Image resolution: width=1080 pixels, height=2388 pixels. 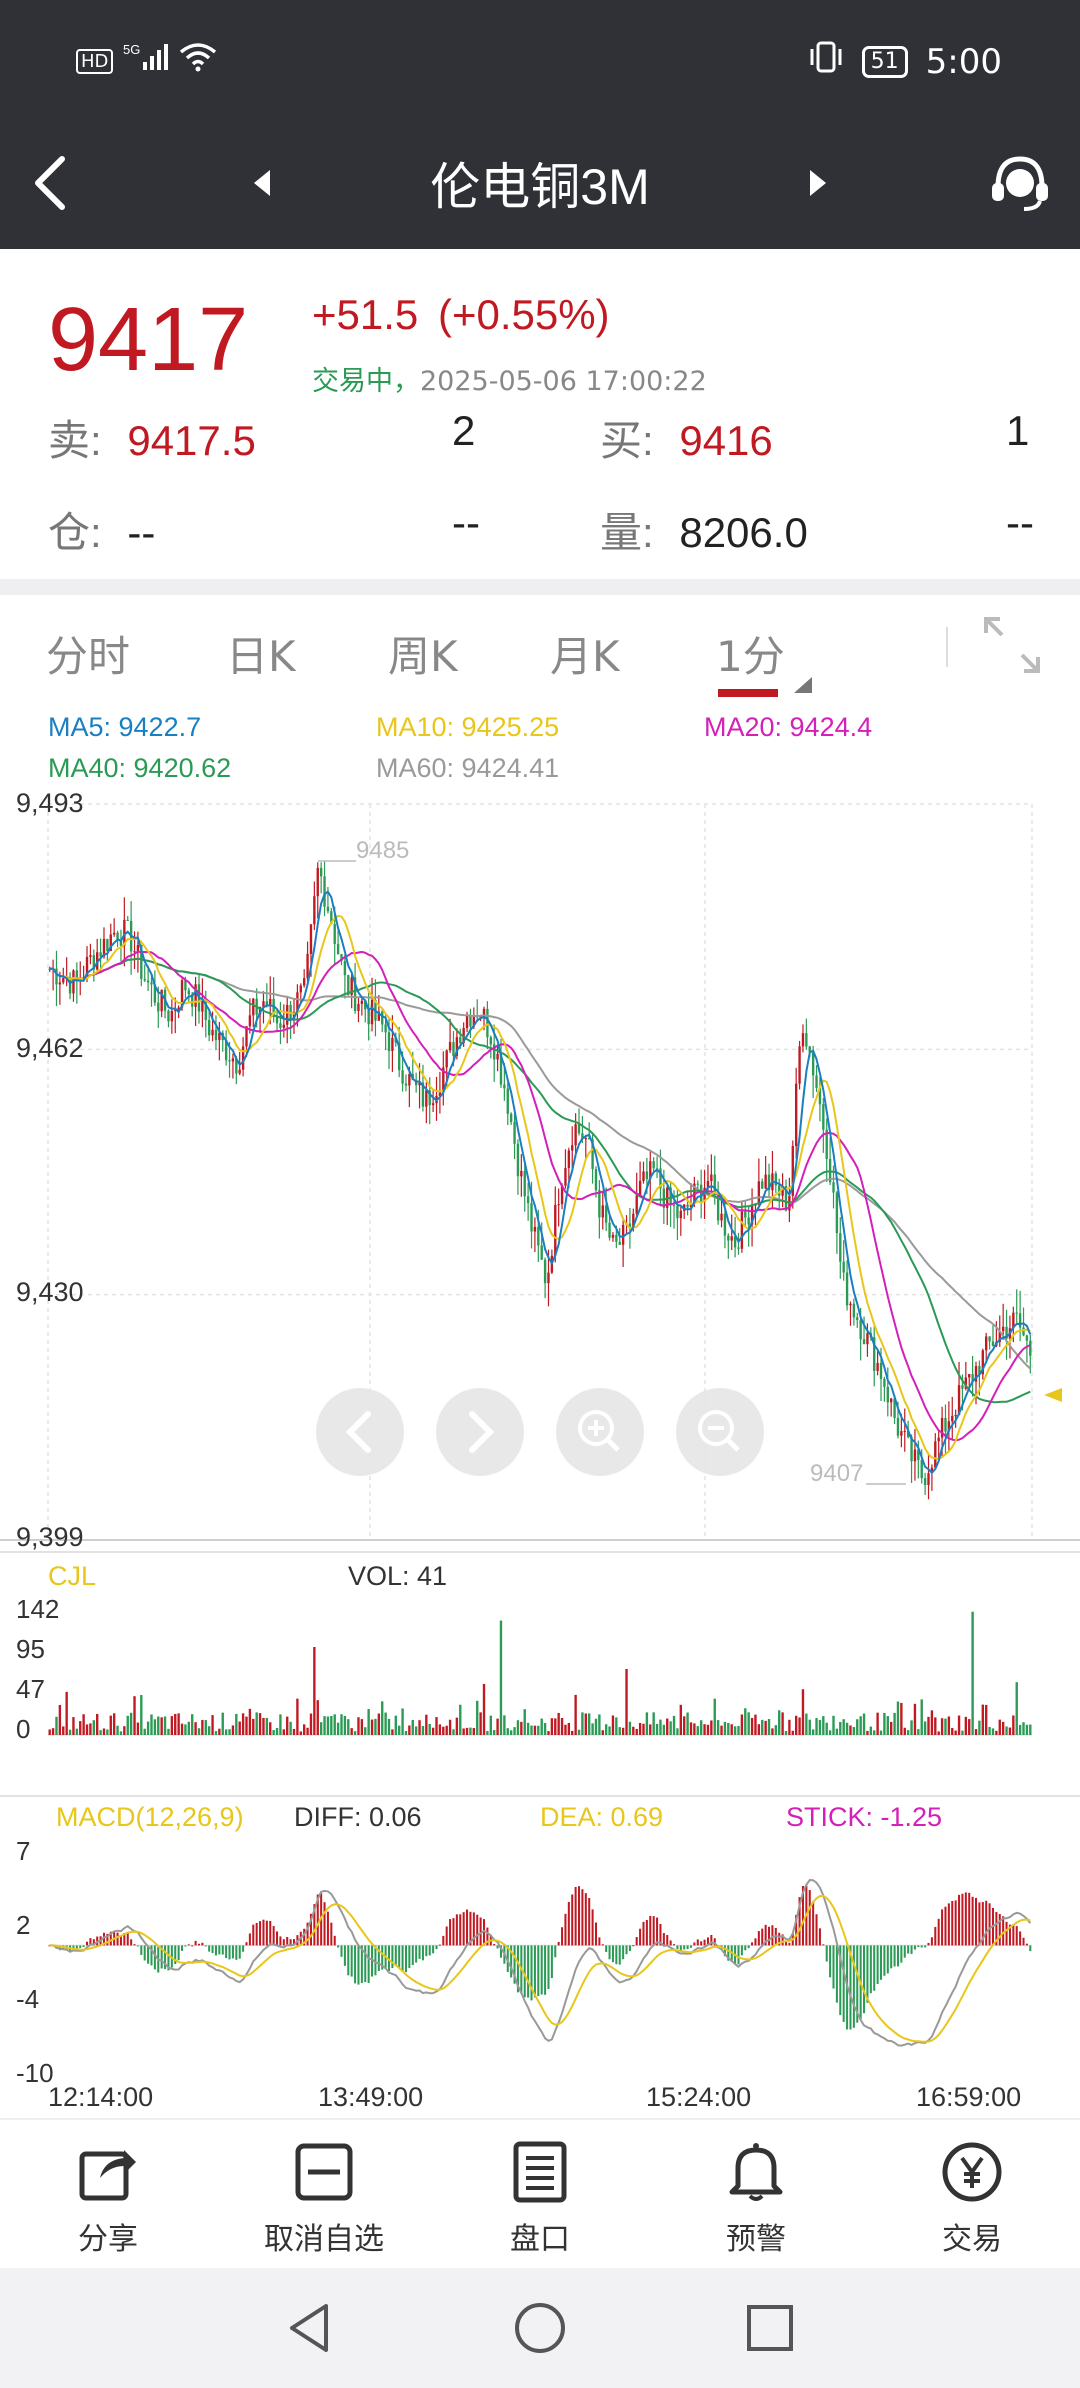 What do you see at coordinates (1012, 645) in the screenshot?
I see `fullscreen-icon` at bounding box center [1012, 645].